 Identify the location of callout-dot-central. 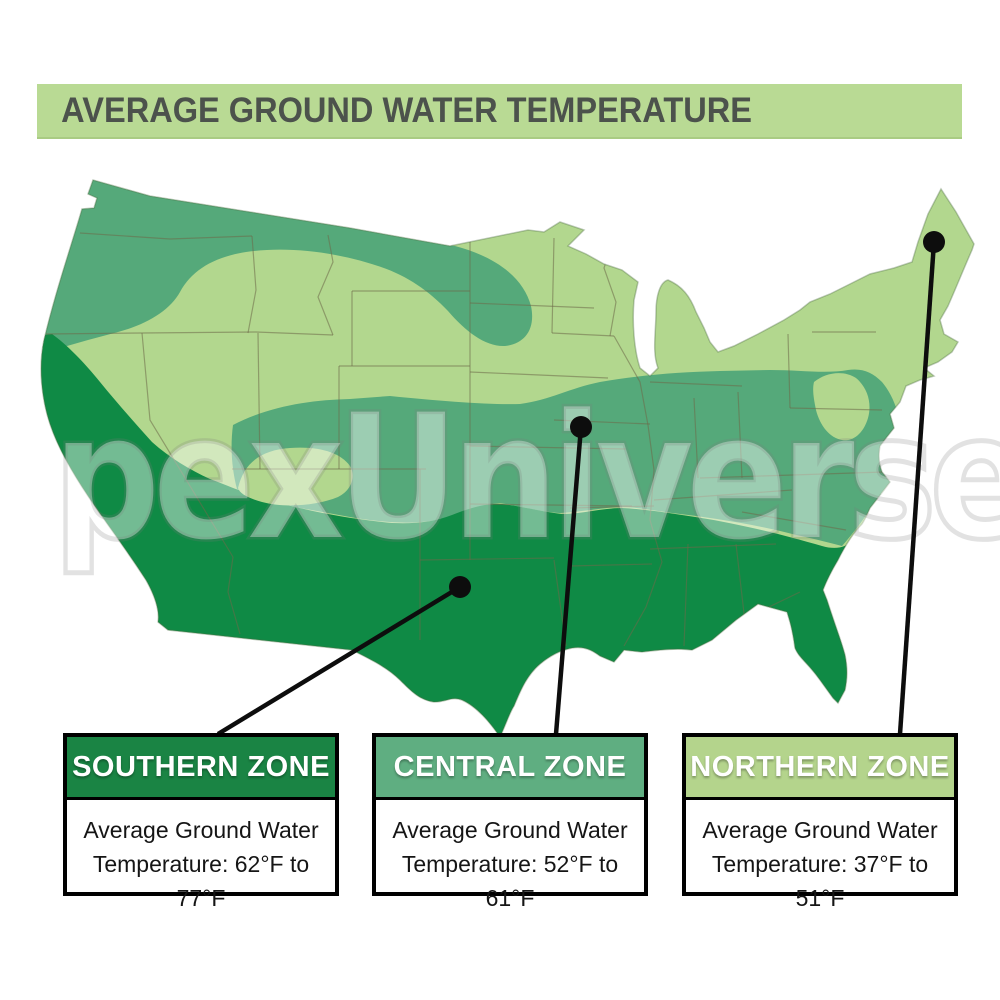
(581, 427).